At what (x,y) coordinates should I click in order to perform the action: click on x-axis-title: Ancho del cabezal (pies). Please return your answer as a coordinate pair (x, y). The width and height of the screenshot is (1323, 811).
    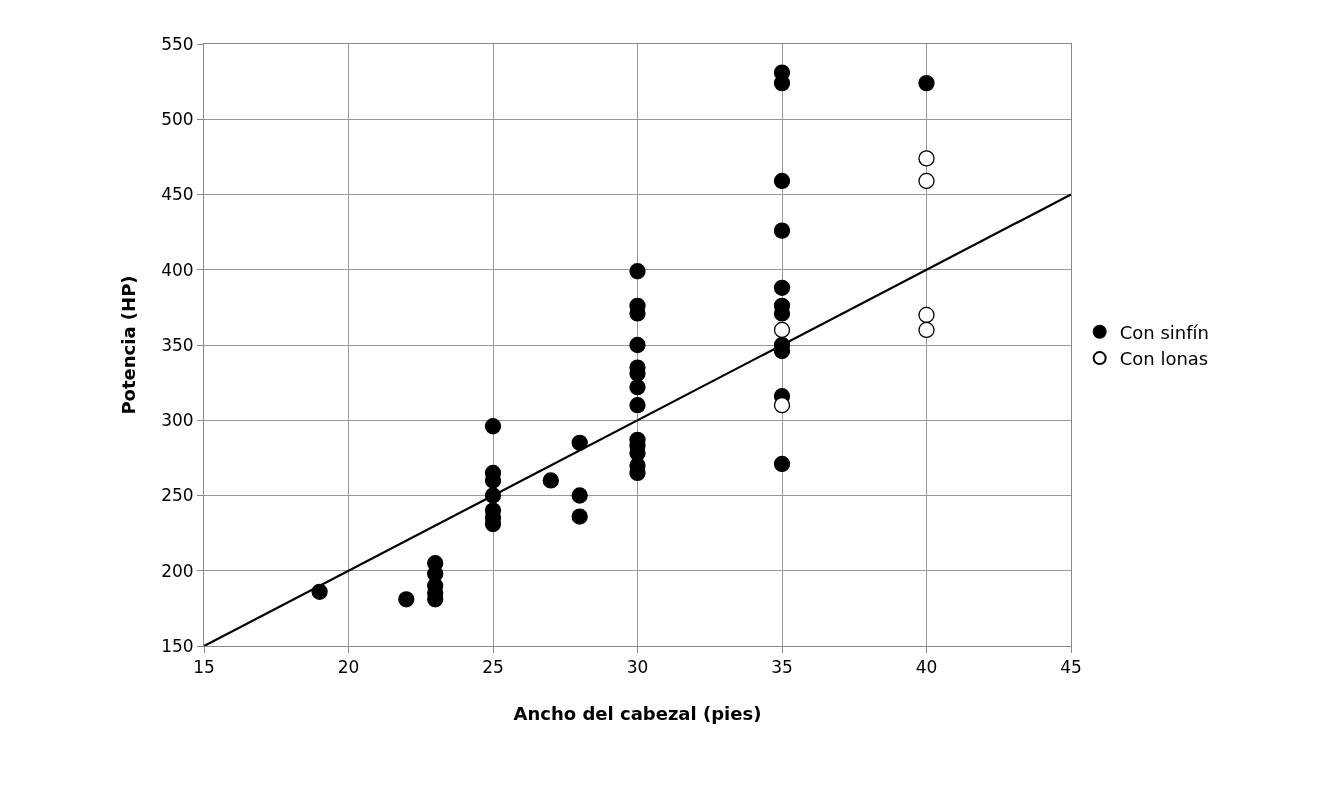
    Looking at the image, I should click on (637, 713).